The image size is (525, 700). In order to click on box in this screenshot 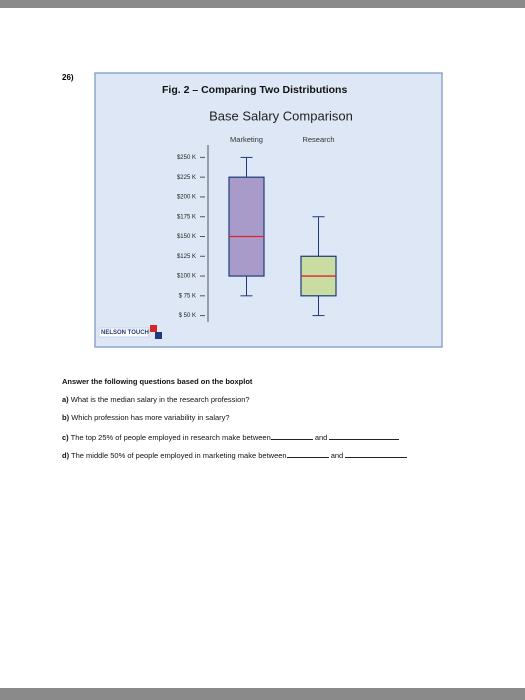, I will do `click(246, 226)`.